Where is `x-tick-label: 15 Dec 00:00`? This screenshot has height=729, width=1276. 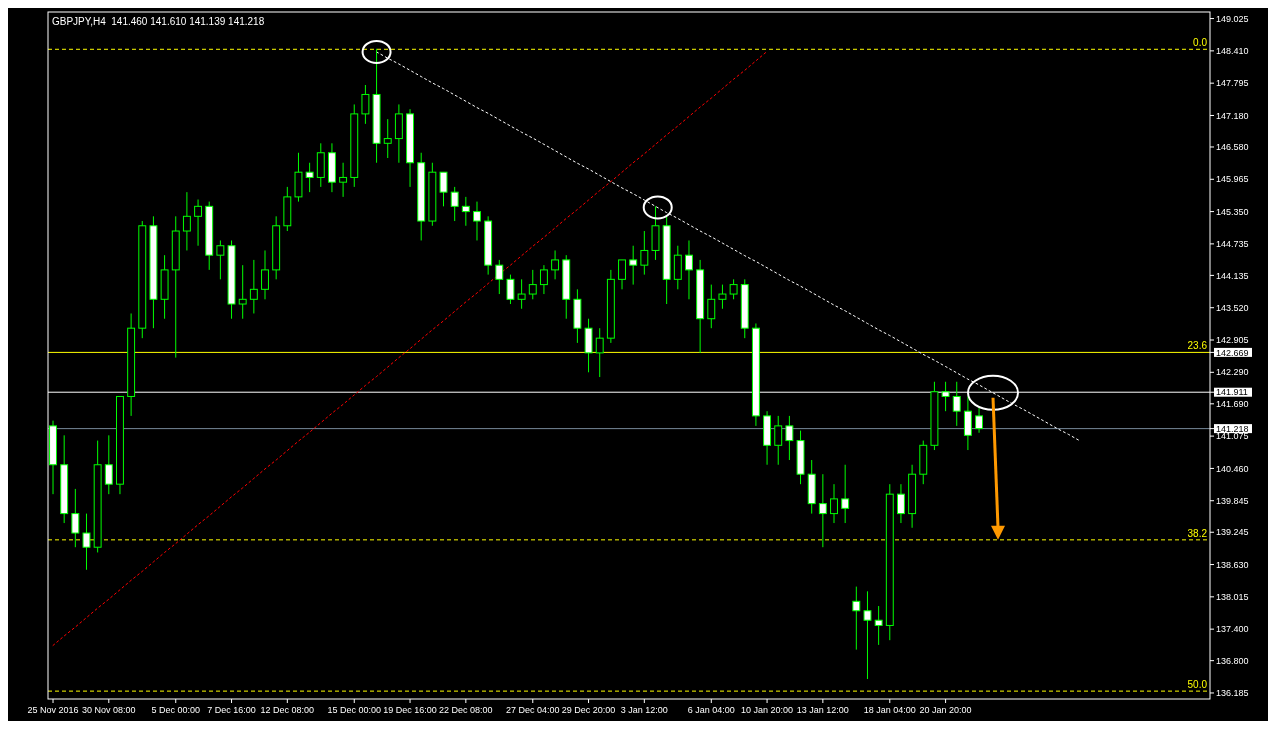 x-tick-label: 15 Dec 00:00 is located at coordinates (354, 710).